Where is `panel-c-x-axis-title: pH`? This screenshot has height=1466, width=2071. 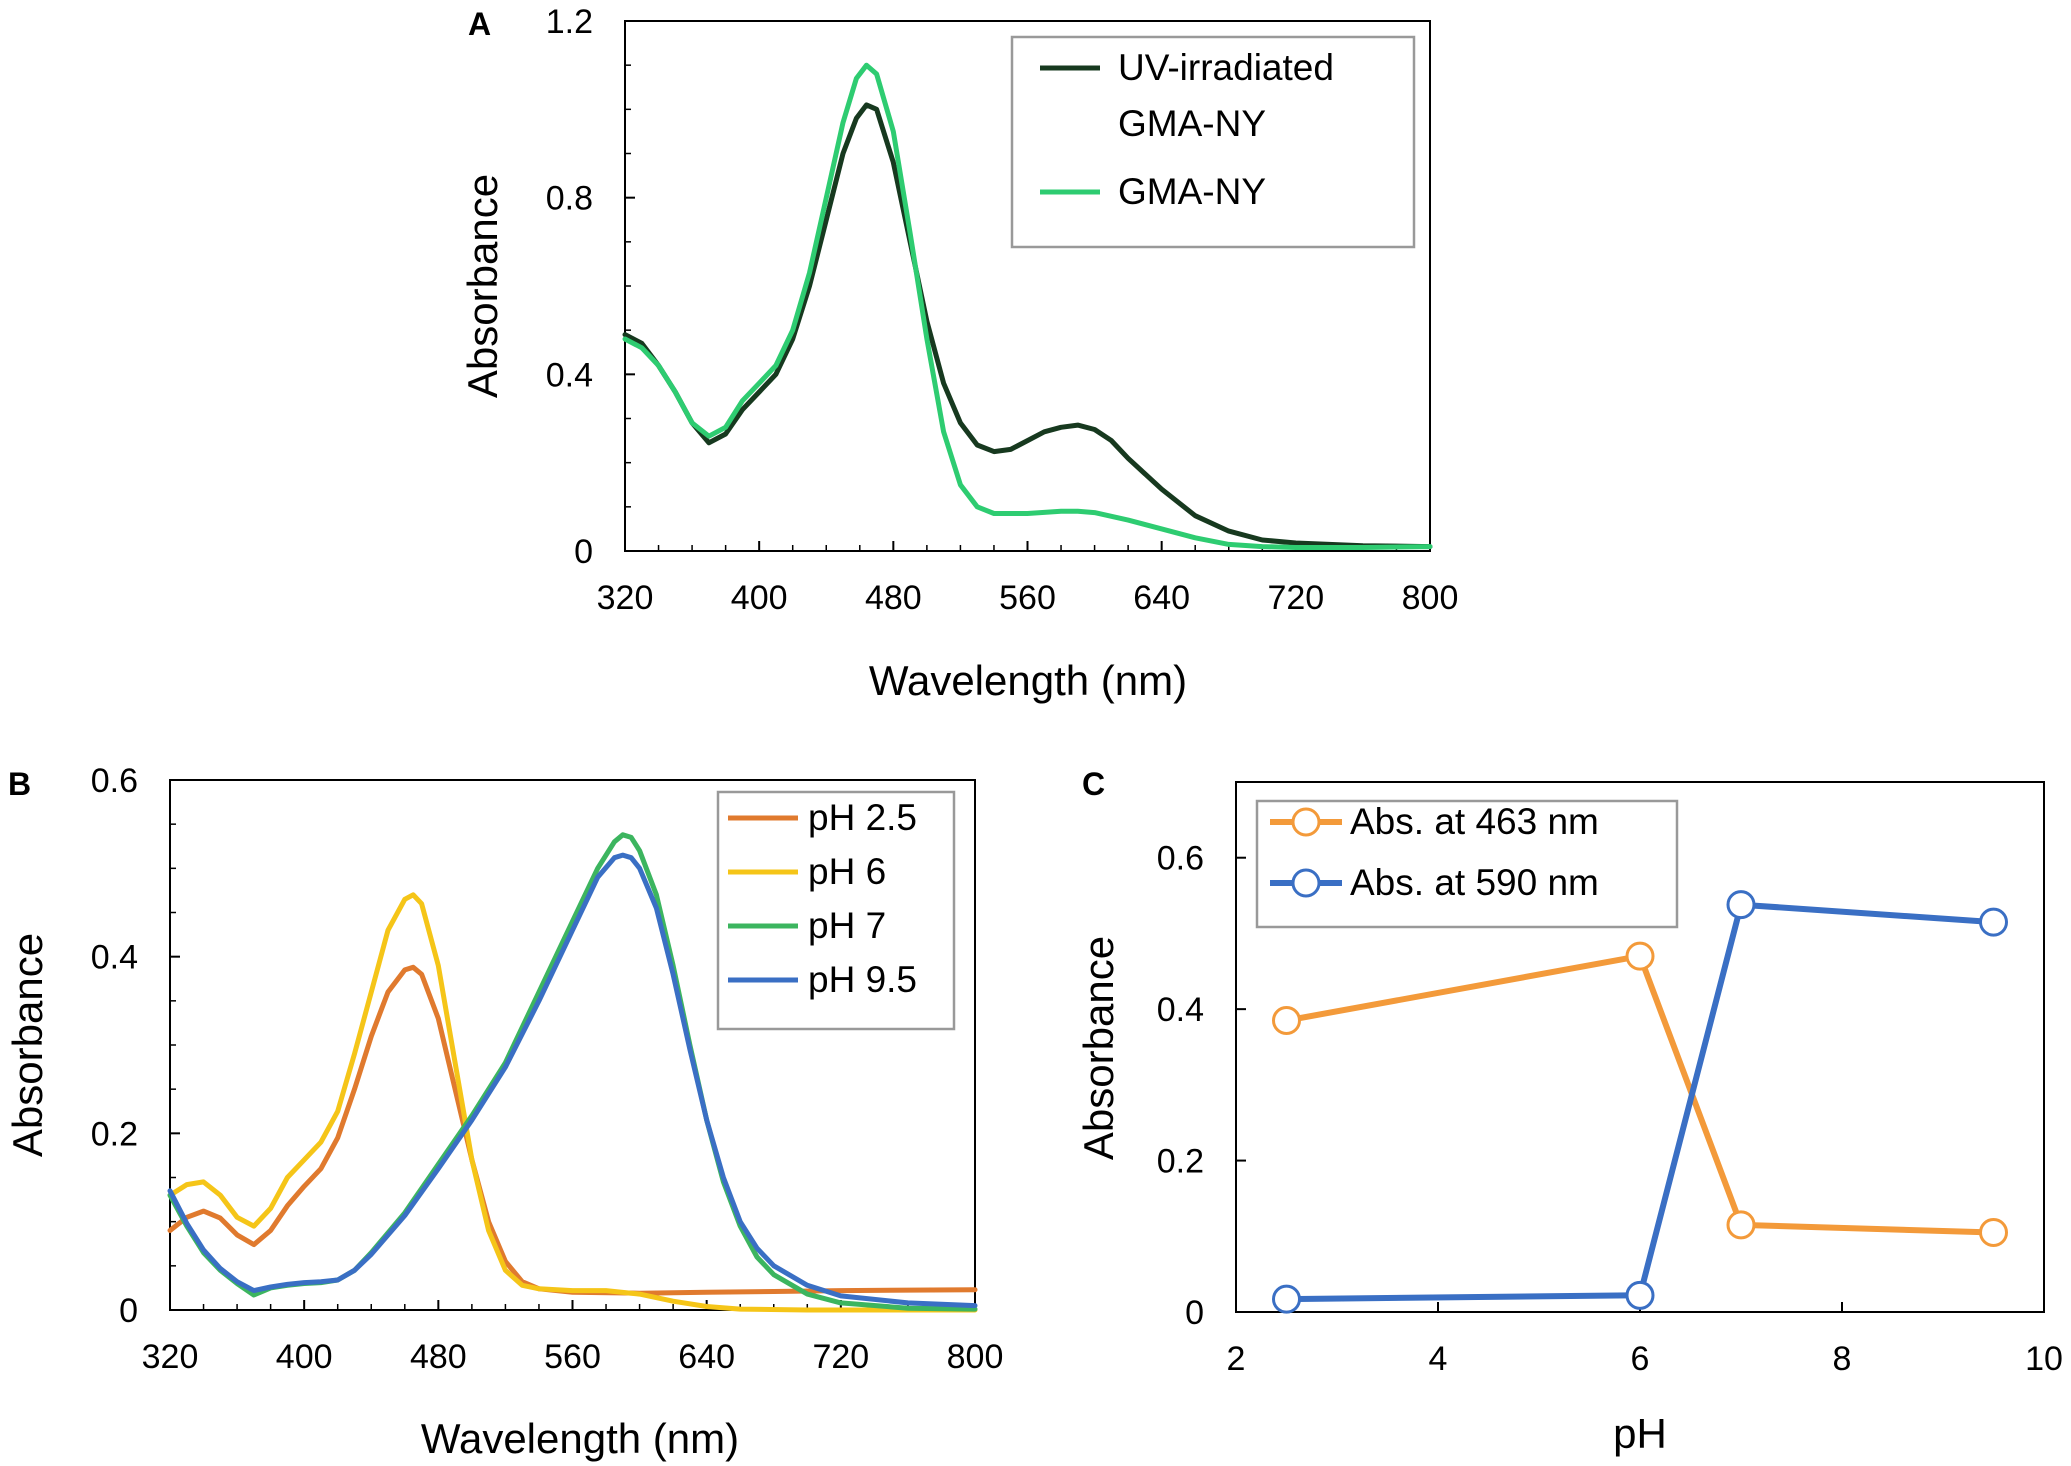 panel-c-x-axis-title: pH is located at coordinates (1640, 1433).